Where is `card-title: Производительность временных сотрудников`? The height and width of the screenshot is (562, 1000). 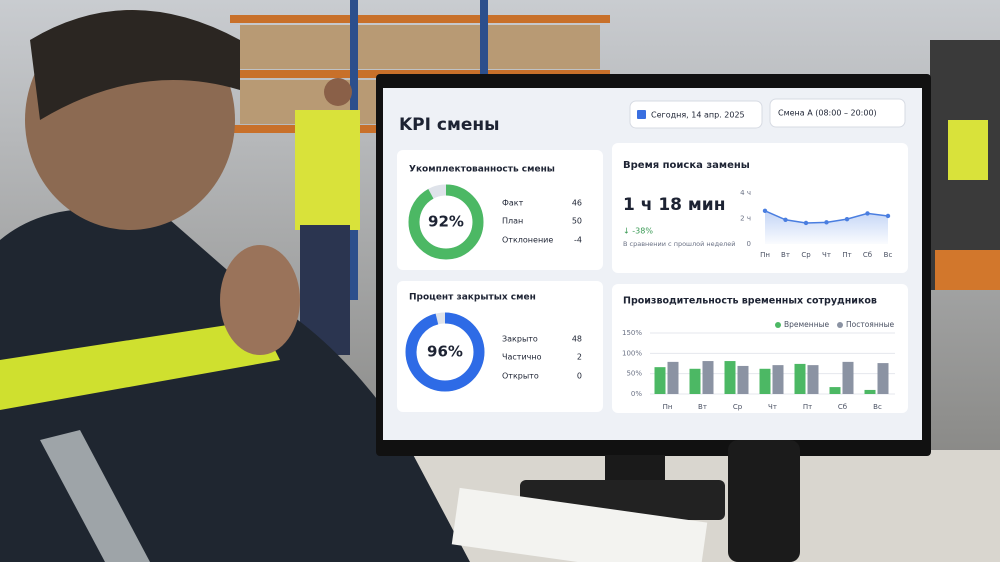
card-title: Производительность временных сотрудников is located at coordinates (750, 301).